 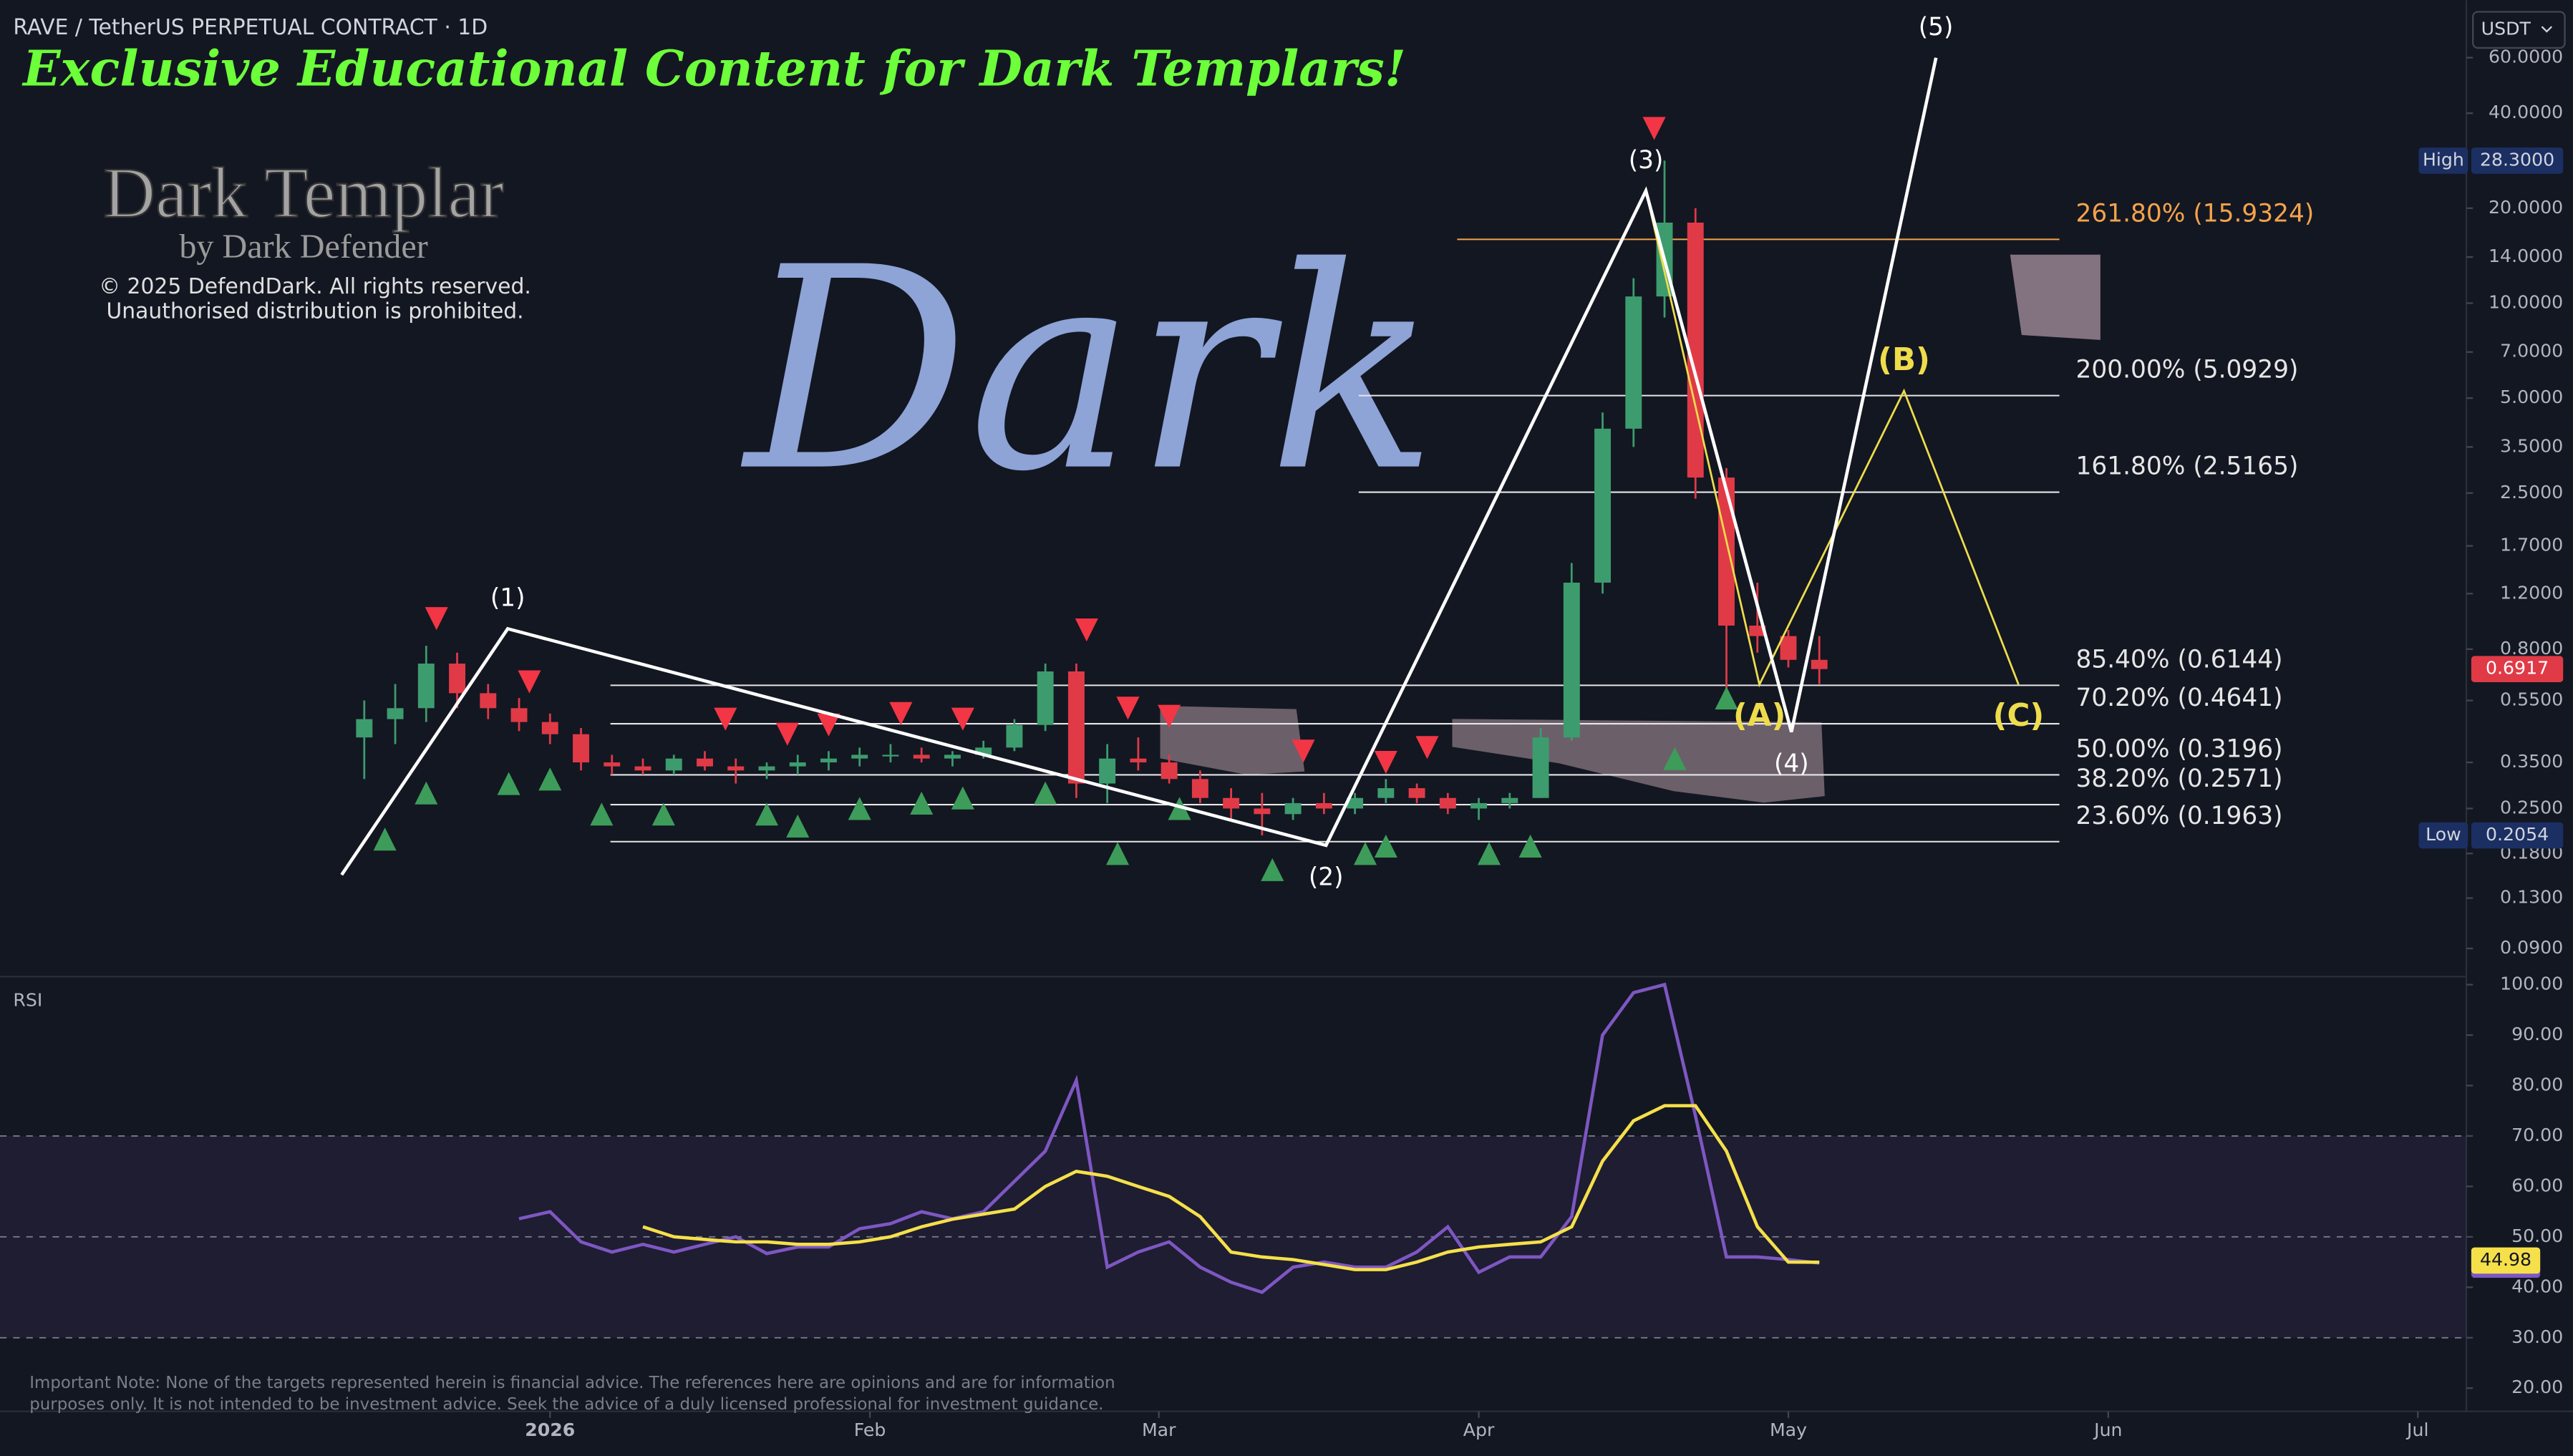 I want to click on waves-label: (1), so click(x=507, y=597).